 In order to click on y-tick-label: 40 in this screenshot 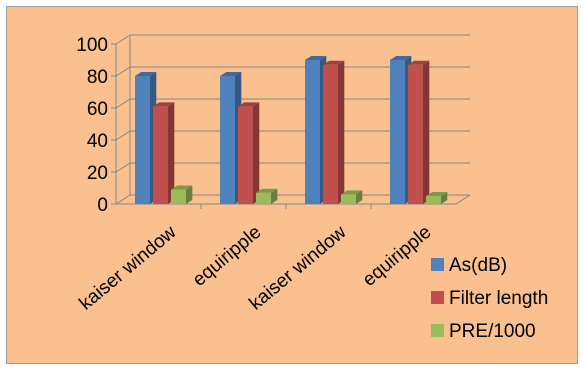, I will do `click(97, 141)`.